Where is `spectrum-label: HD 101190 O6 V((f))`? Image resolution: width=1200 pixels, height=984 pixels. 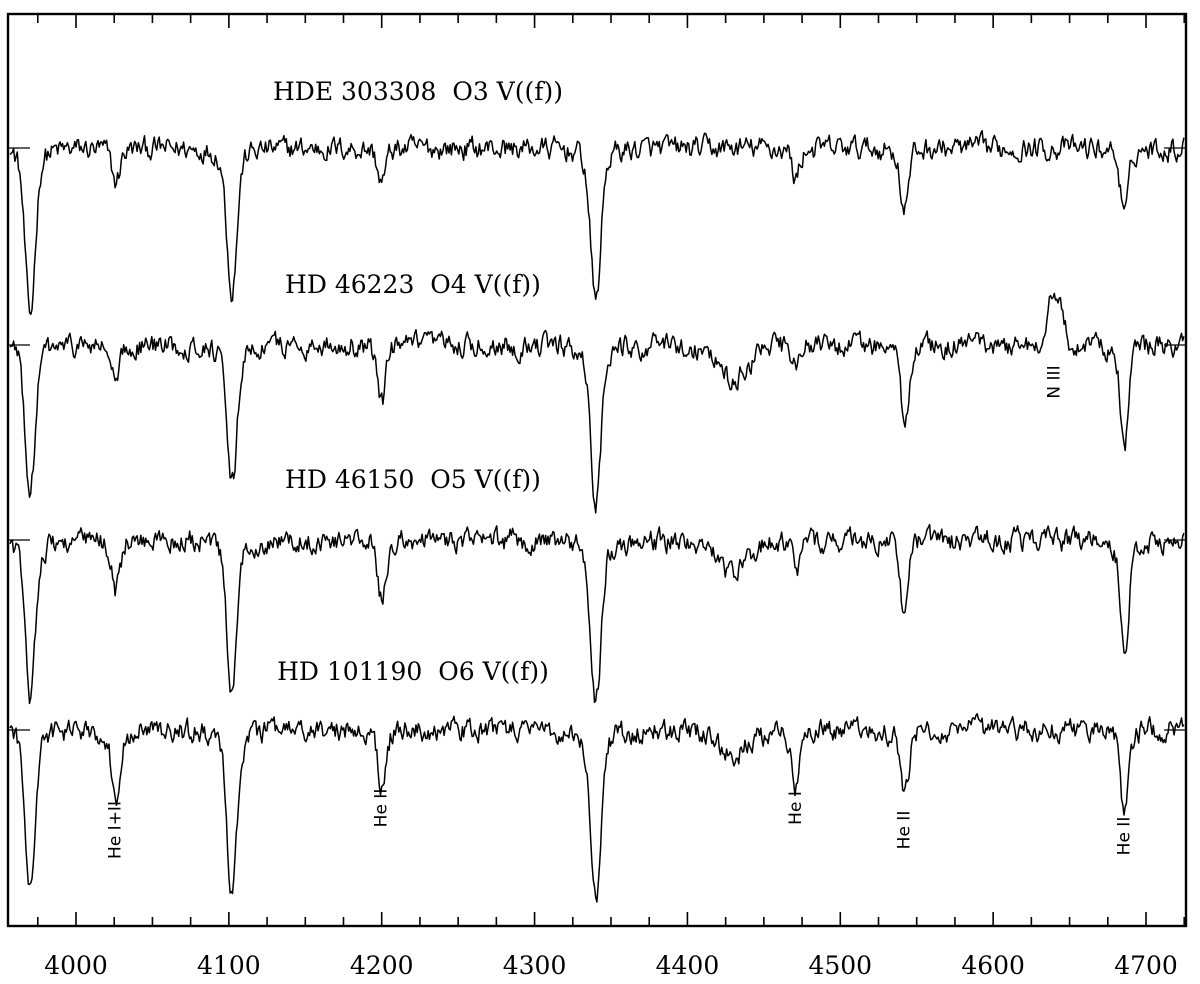 spectrum-label: HD 101190 O6 V((f)) is located at coordinates (413, 671).